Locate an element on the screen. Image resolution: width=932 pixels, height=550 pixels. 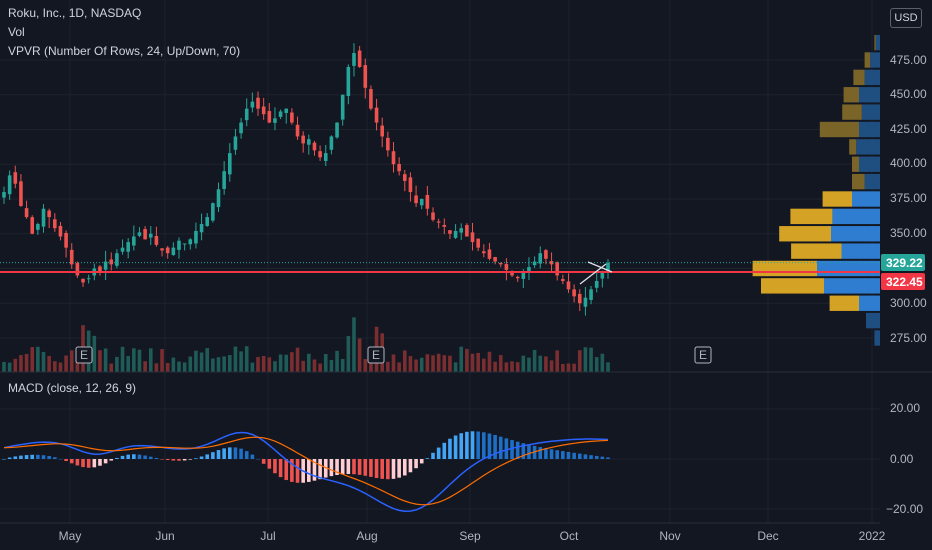
time-label-oct: Oct is located at coordinates (569, 536).